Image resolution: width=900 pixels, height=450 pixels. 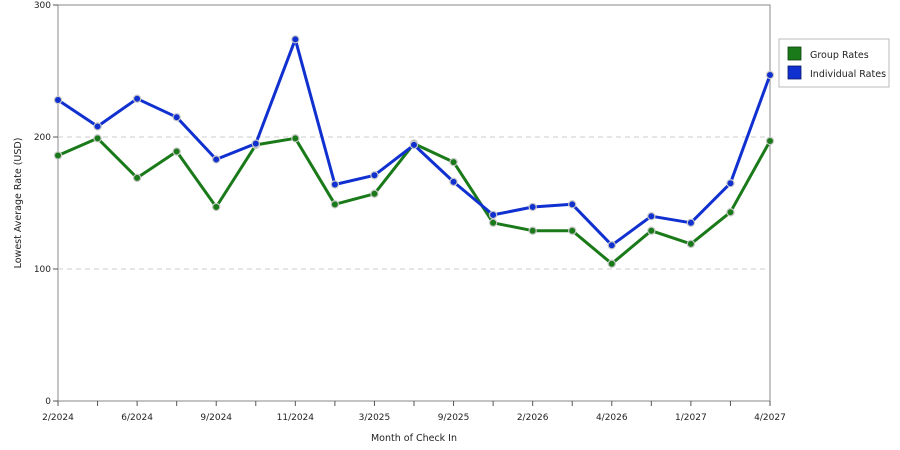 I want to click on y-tick-label: 0, so click(x=48, y=402).